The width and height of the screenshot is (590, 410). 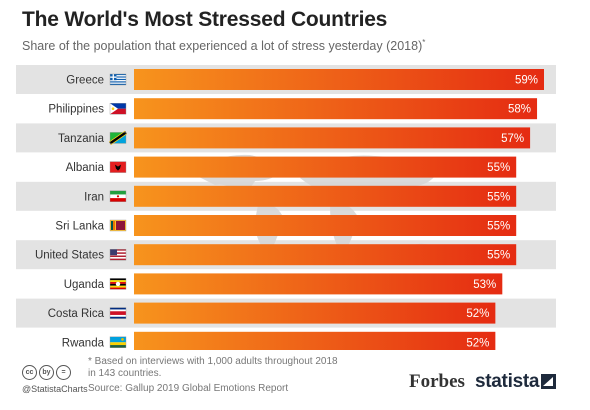 I want to click on category-label: Sri Lanka, so click(x=79, y=227).